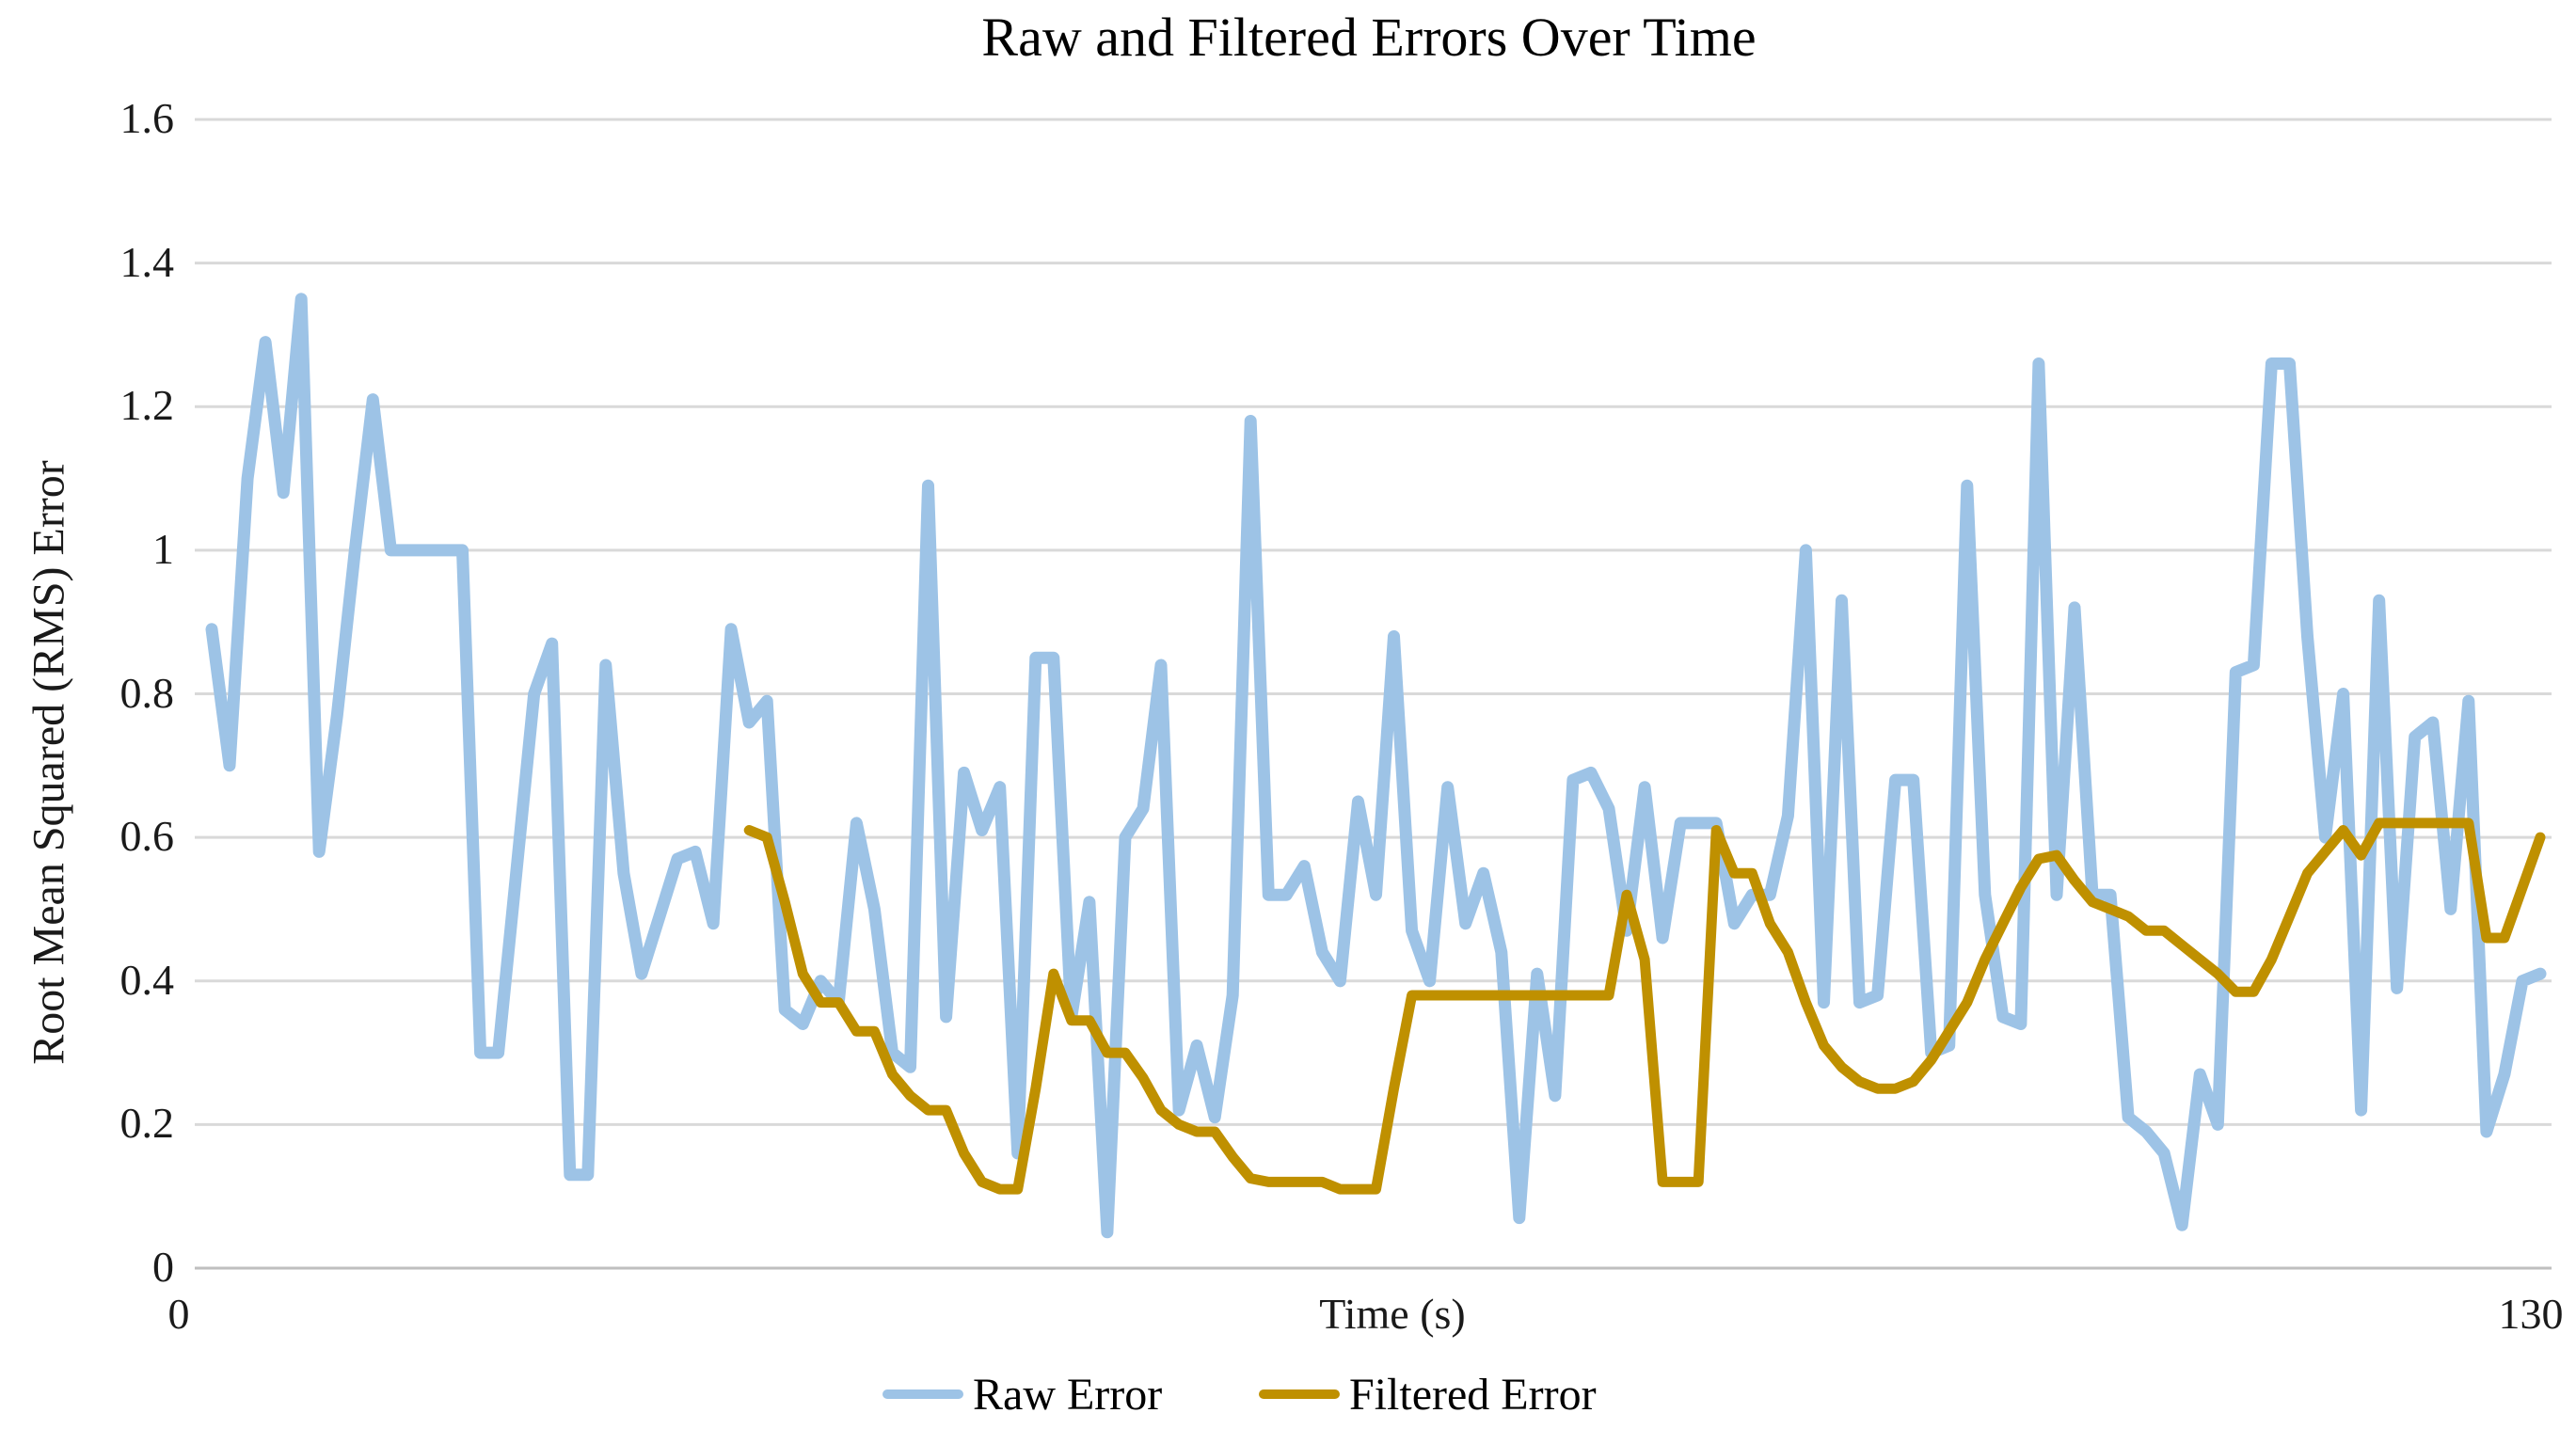 The width and height of the screenshot is (2576, 1429). I want to click on filtered-error-swatch-icon, so click(1299, 1394).